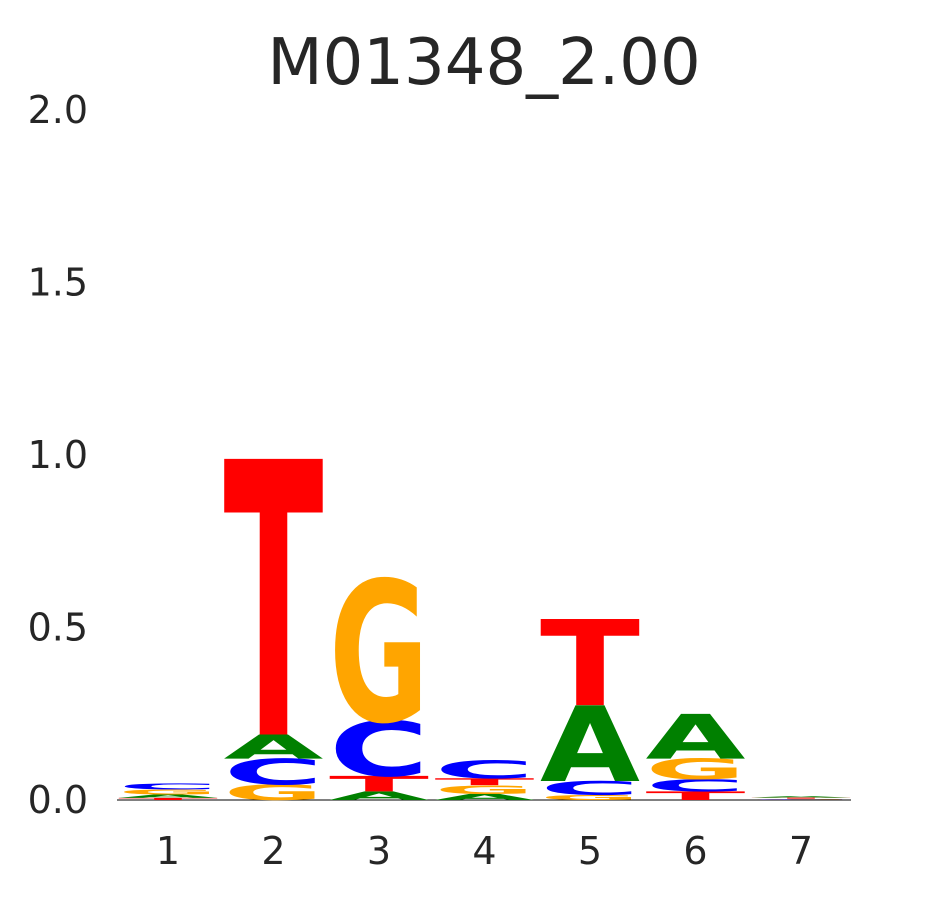 This screenshot has width=945, height=900. I want to click on x-tick-label: 6, so click(695, 851).